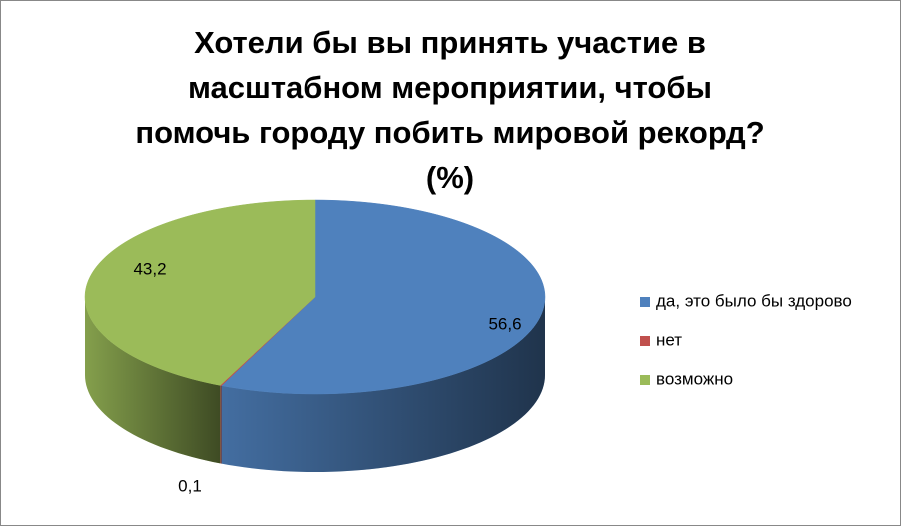 The image size is (902, 527). Describe the element at coordinates (190, 485) in the screenshot. I see `data-label: 0,1` at that location.